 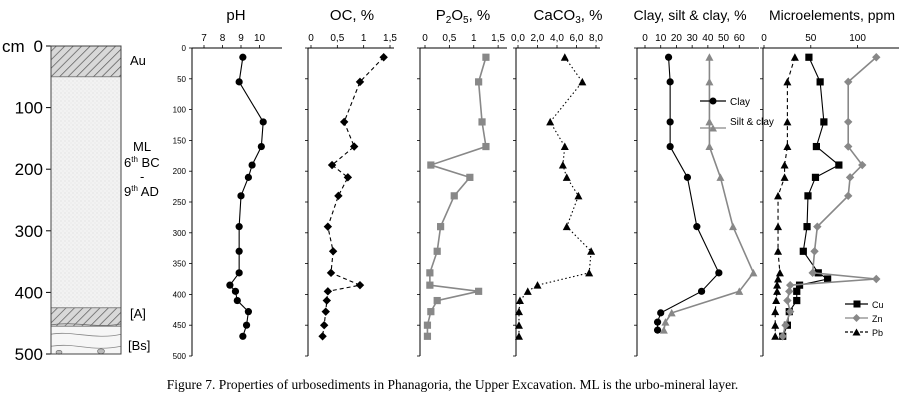 I want to click on legend-silt-label-text: Silt & clay, so click(x=752, y=122).